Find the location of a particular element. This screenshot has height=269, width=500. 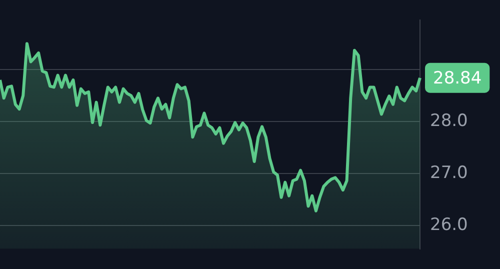

y-tick-label: 27.0 is located at coordinates (449, 172).